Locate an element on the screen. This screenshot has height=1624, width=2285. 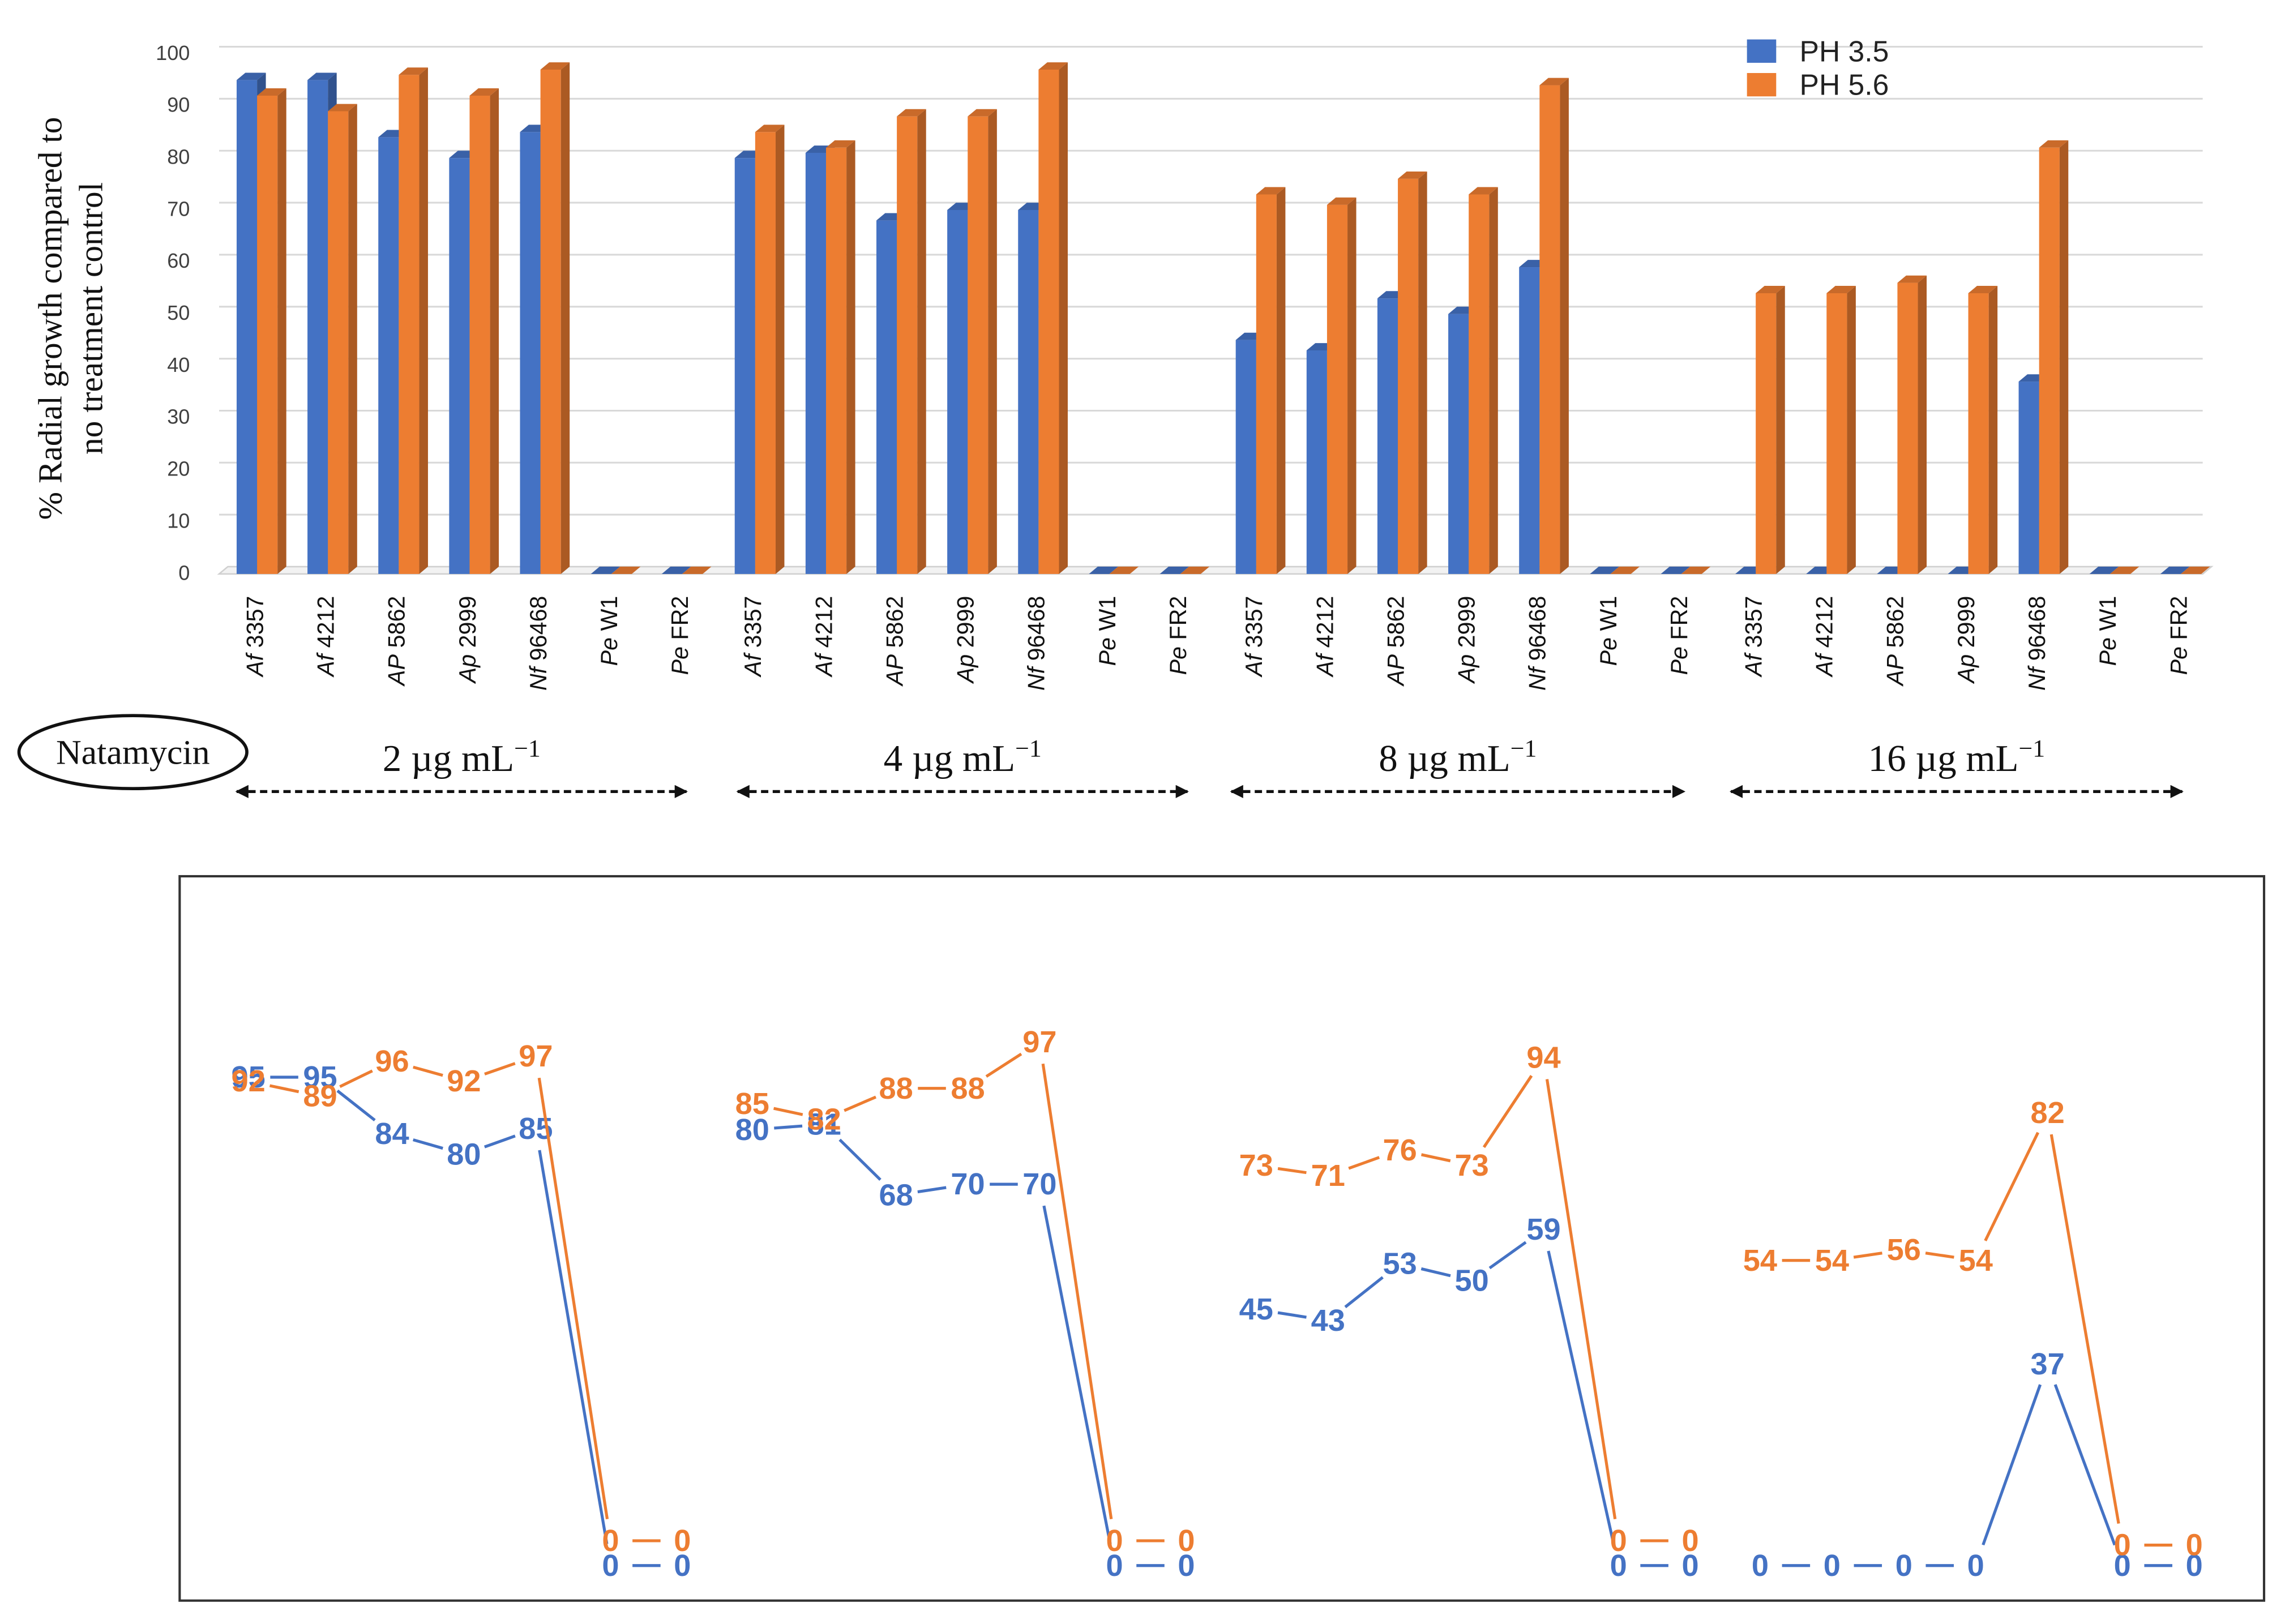
data-label: 56 is located at coordinates (1904, 1250).